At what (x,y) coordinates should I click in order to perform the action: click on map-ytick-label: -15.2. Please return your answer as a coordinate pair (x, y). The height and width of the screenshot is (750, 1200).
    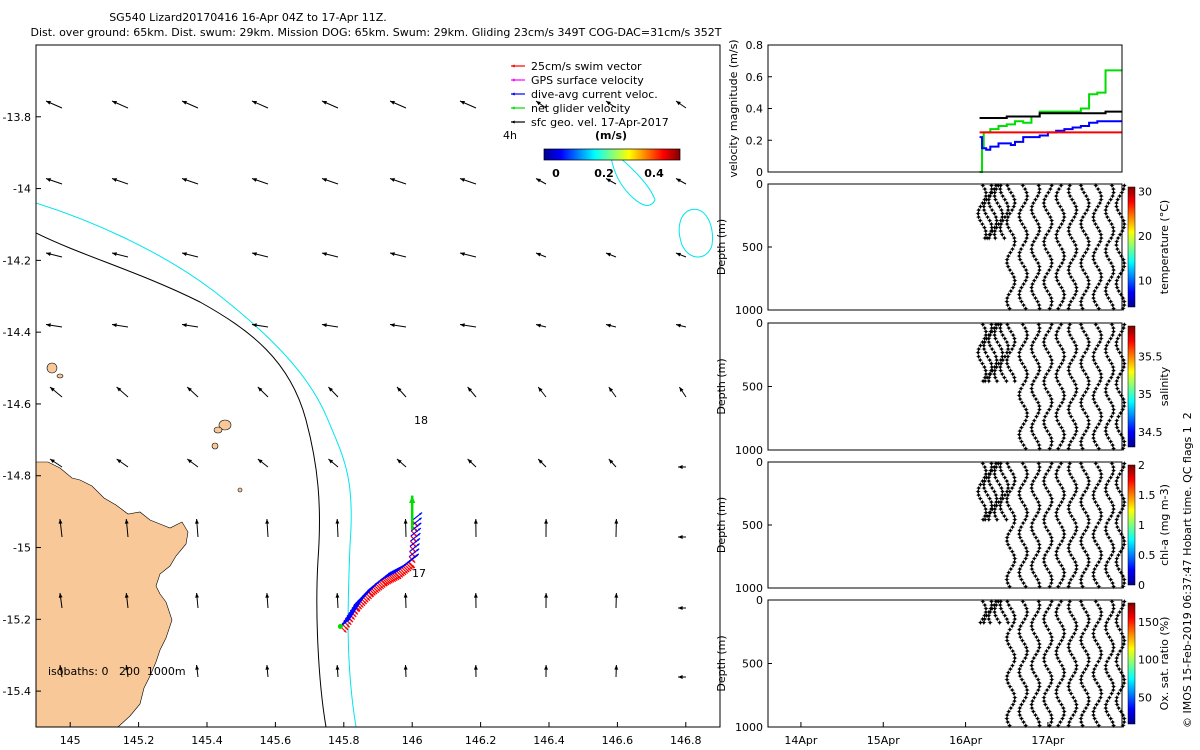
    Looking at the image, I should click on (17, 619).